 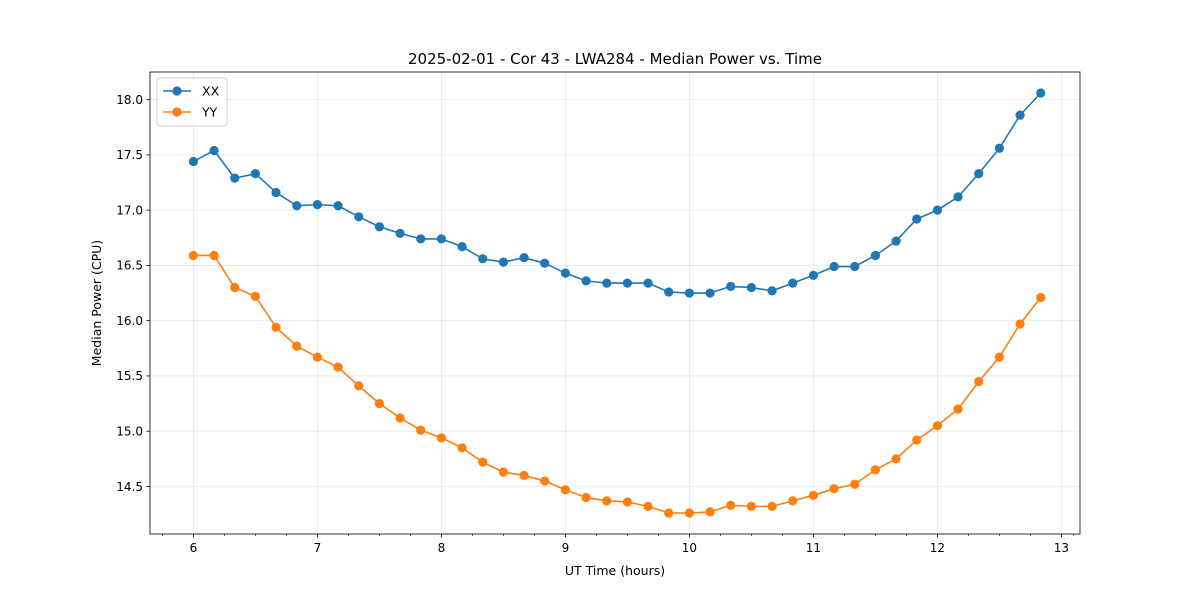 What do you see at coordinates (129, 266) in the screenshot?
I see `y-tick-label: 16.5` at bounding box center [129, 266].